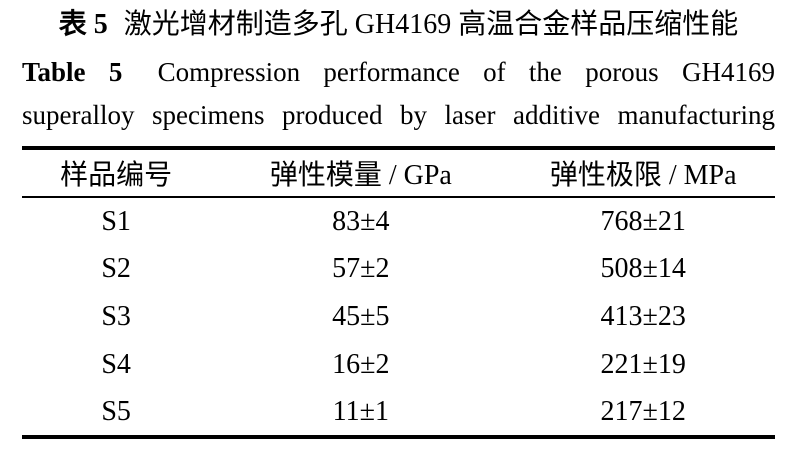 The width and height of the screenshot is (797, 456). I want to click on cell-sample-id: S1, so click(116, 221).